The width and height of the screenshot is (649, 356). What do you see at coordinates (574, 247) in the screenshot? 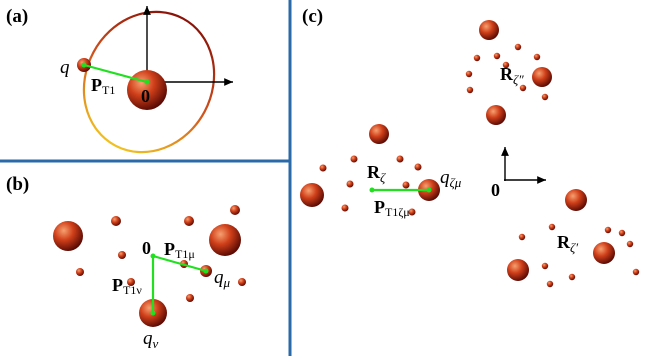
I see `vector-subscript: ζ′` at bounding box center [574, 247].